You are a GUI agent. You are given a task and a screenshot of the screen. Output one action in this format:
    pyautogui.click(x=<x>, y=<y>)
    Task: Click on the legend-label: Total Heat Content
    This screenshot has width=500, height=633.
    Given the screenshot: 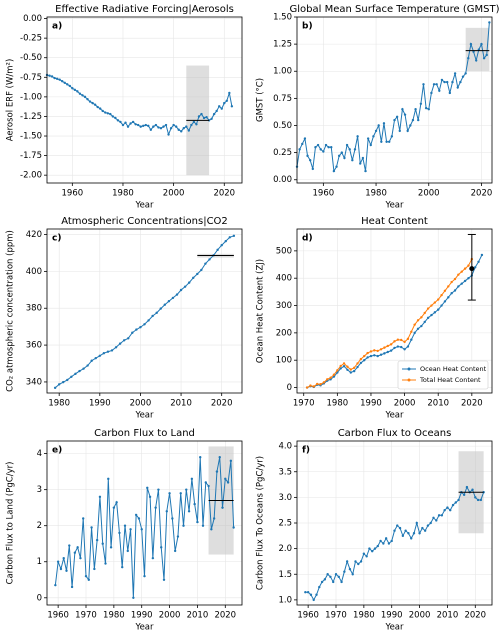 What is the action you would take?
    pyautogui.click(x=450, y=380)
    